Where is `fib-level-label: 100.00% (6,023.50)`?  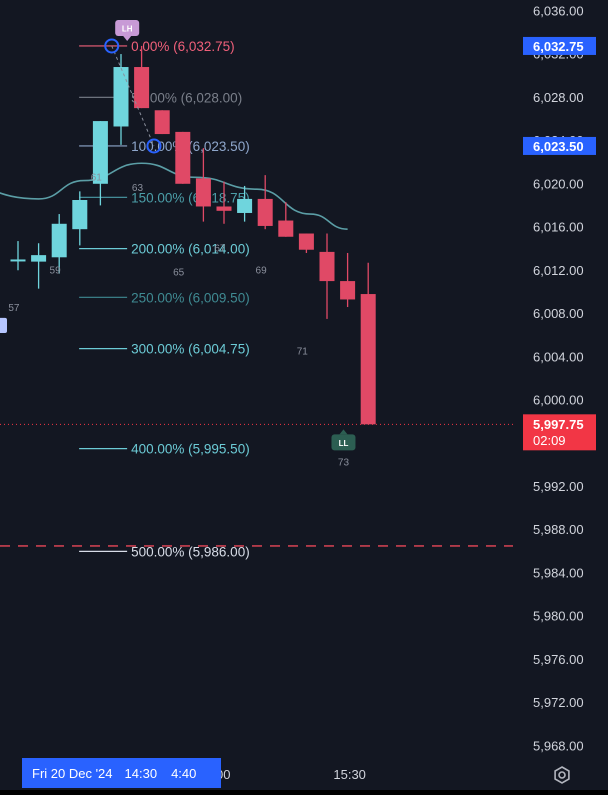
fib-level-label: 100.00% (6,023.50) is located at coordinates (190, 146).